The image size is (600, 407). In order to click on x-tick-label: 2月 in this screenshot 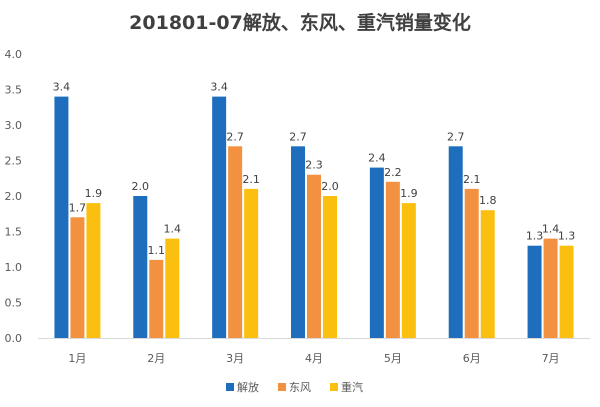, I will do `click(156, 358)`.